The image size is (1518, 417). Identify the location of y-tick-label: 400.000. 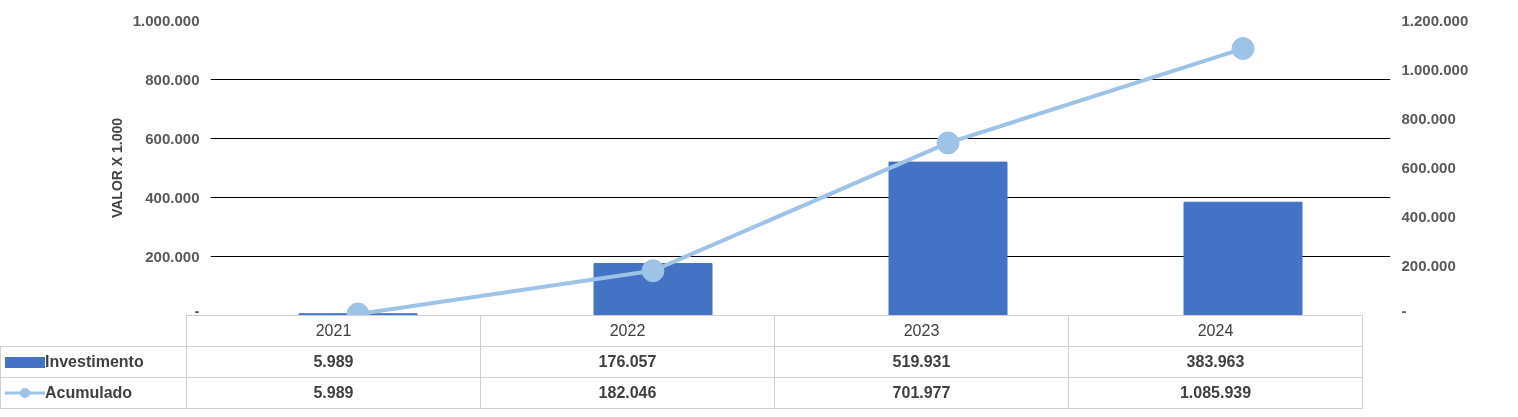
(172, 197).